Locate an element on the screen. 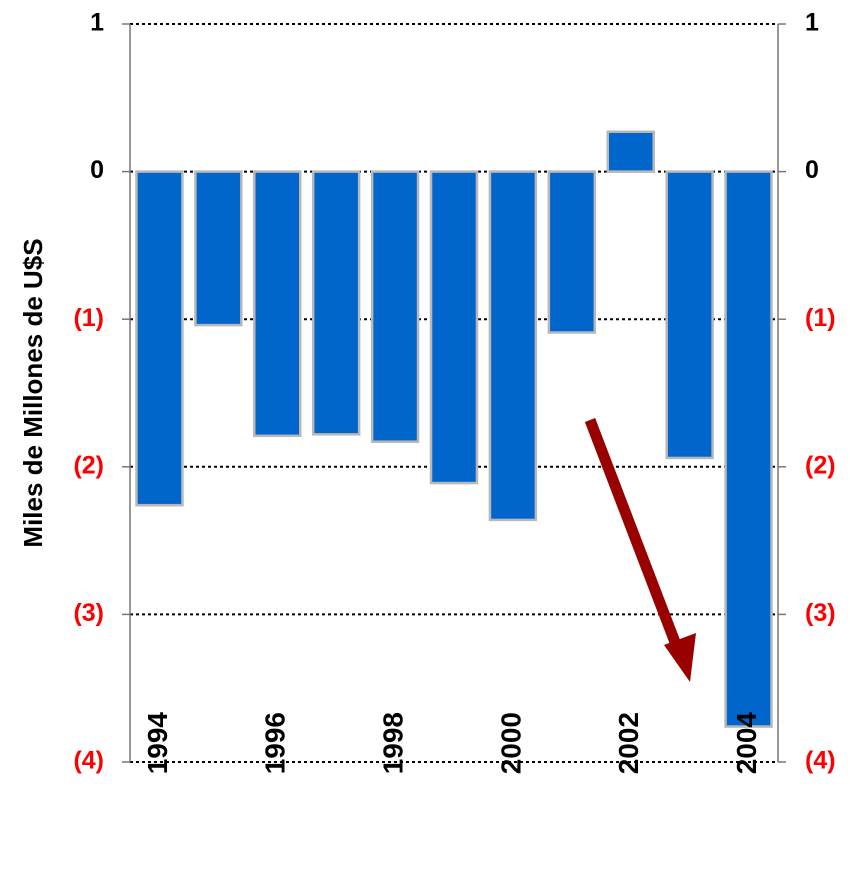 This screenshot has height=879, width=850. y2-tick-label: (2) is located at coordinates (820, 465).